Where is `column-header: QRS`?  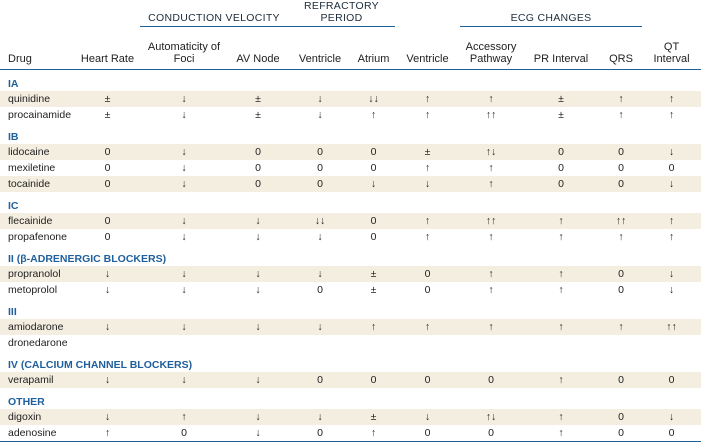 column-header: QRS is located at coordinates (621, 48).